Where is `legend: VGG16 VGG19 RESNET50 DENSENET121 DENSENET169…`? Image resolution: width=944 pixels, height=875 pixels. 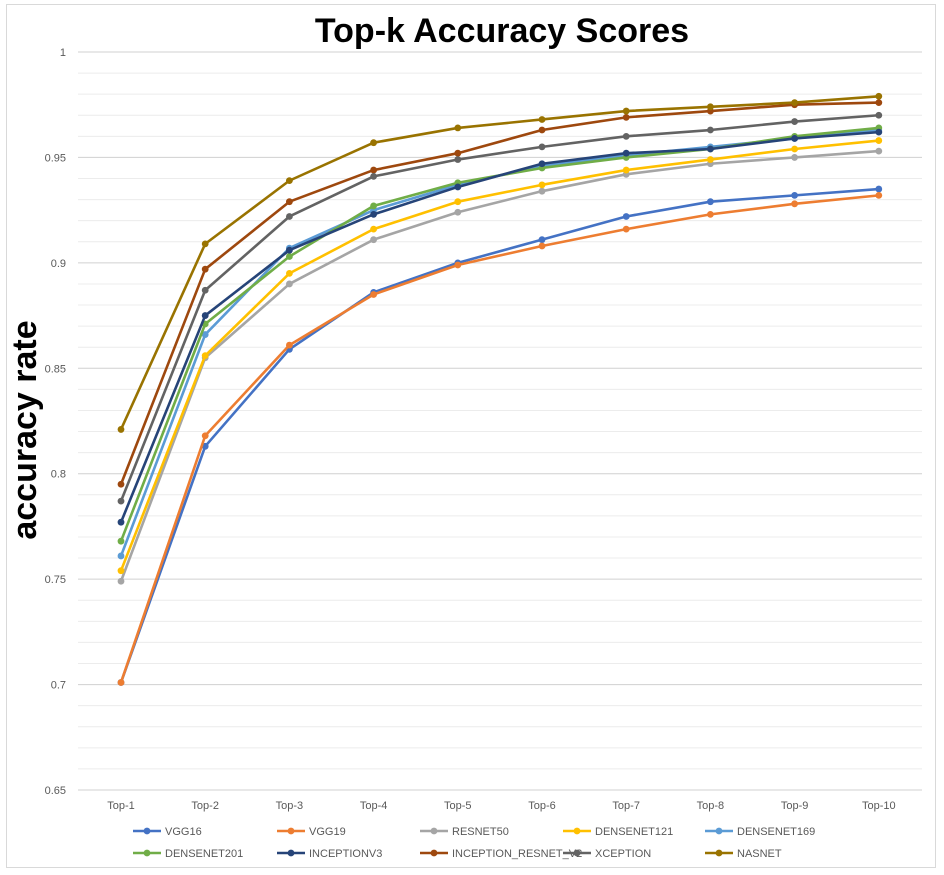 legend: VGG16 VGG19 RESNET50 DENSENET121 DENSENET169… is located at coordinates (474, 843).